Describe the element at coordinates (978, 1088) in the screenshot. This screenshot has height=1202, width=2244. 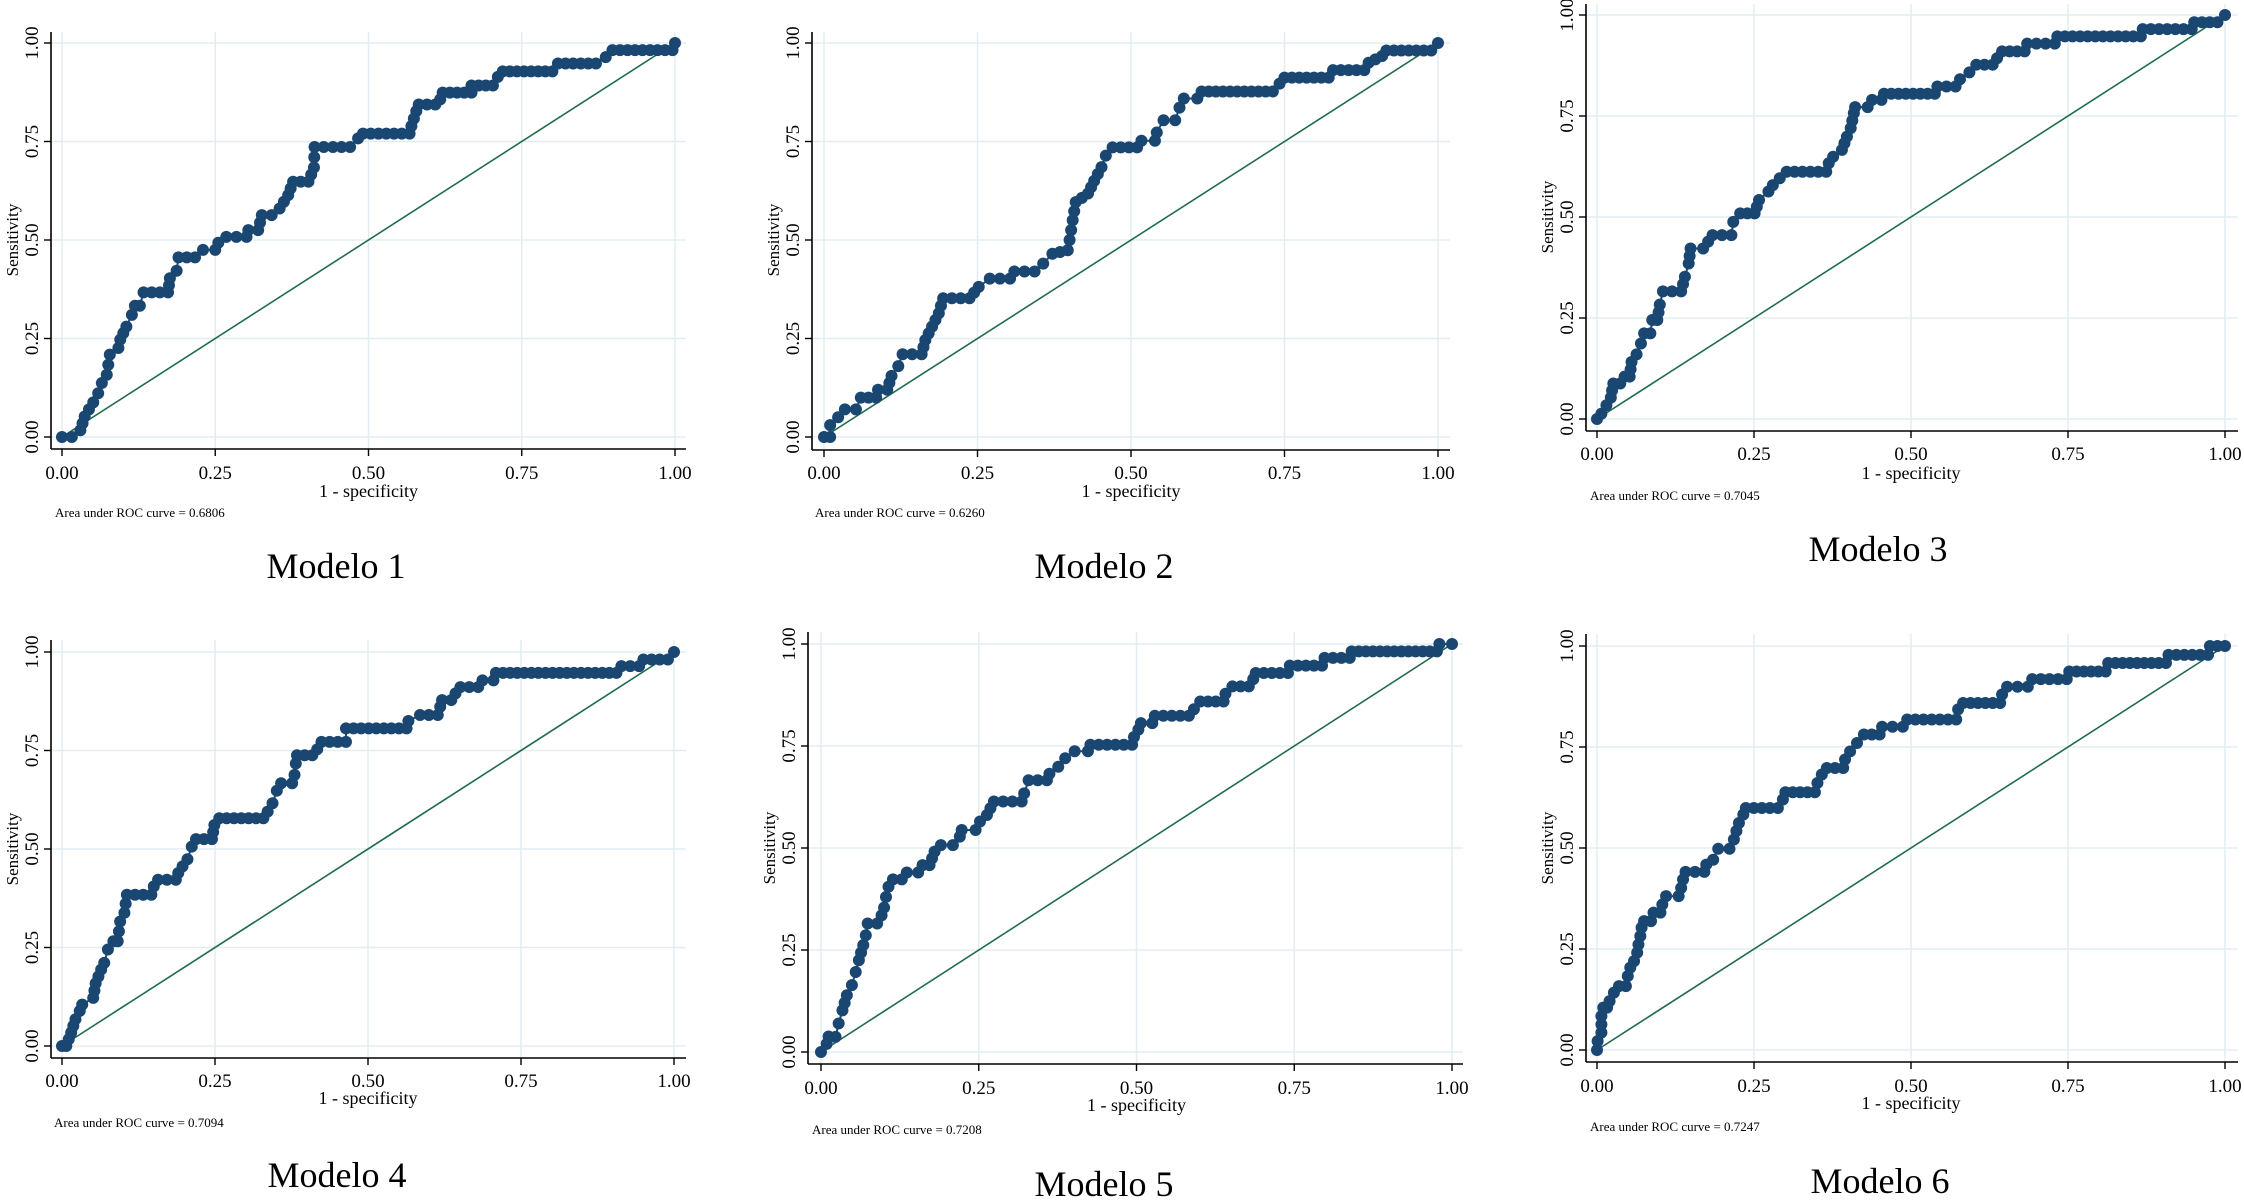
I see `x-tick-label: 0.25` at that location.